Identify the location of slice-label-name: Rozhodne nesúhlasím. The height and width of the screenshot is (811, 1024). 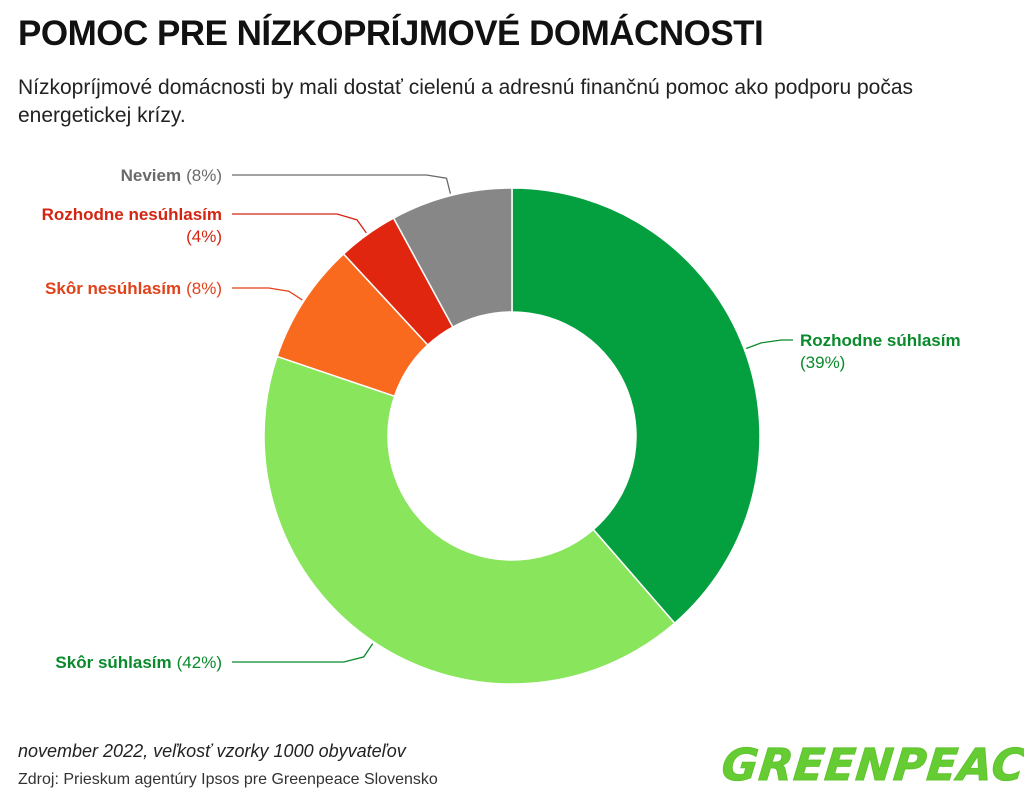
(132, 214).